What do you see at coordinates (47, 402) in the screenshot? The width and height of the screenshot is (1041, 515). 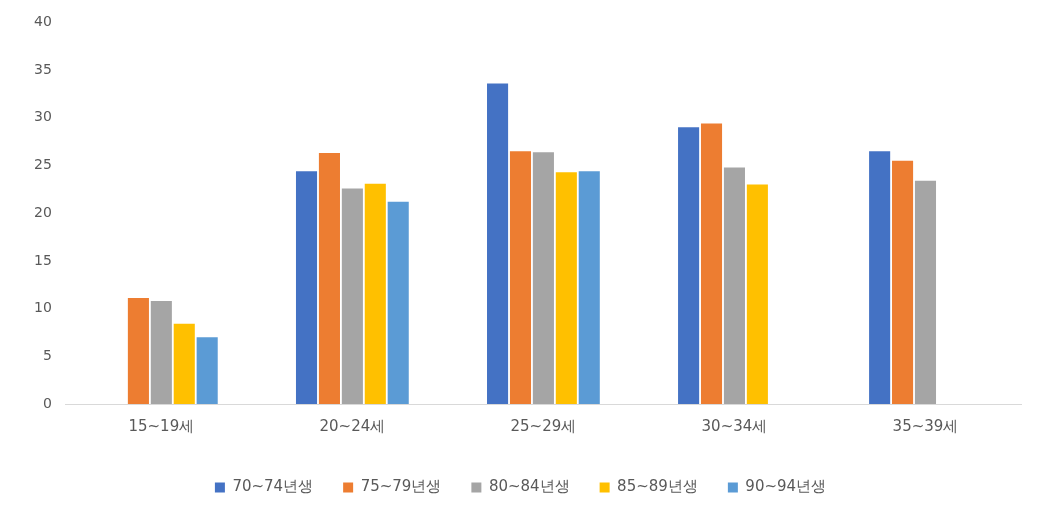 I see `y-tick-label: 0` at bounding box center [47, 402].